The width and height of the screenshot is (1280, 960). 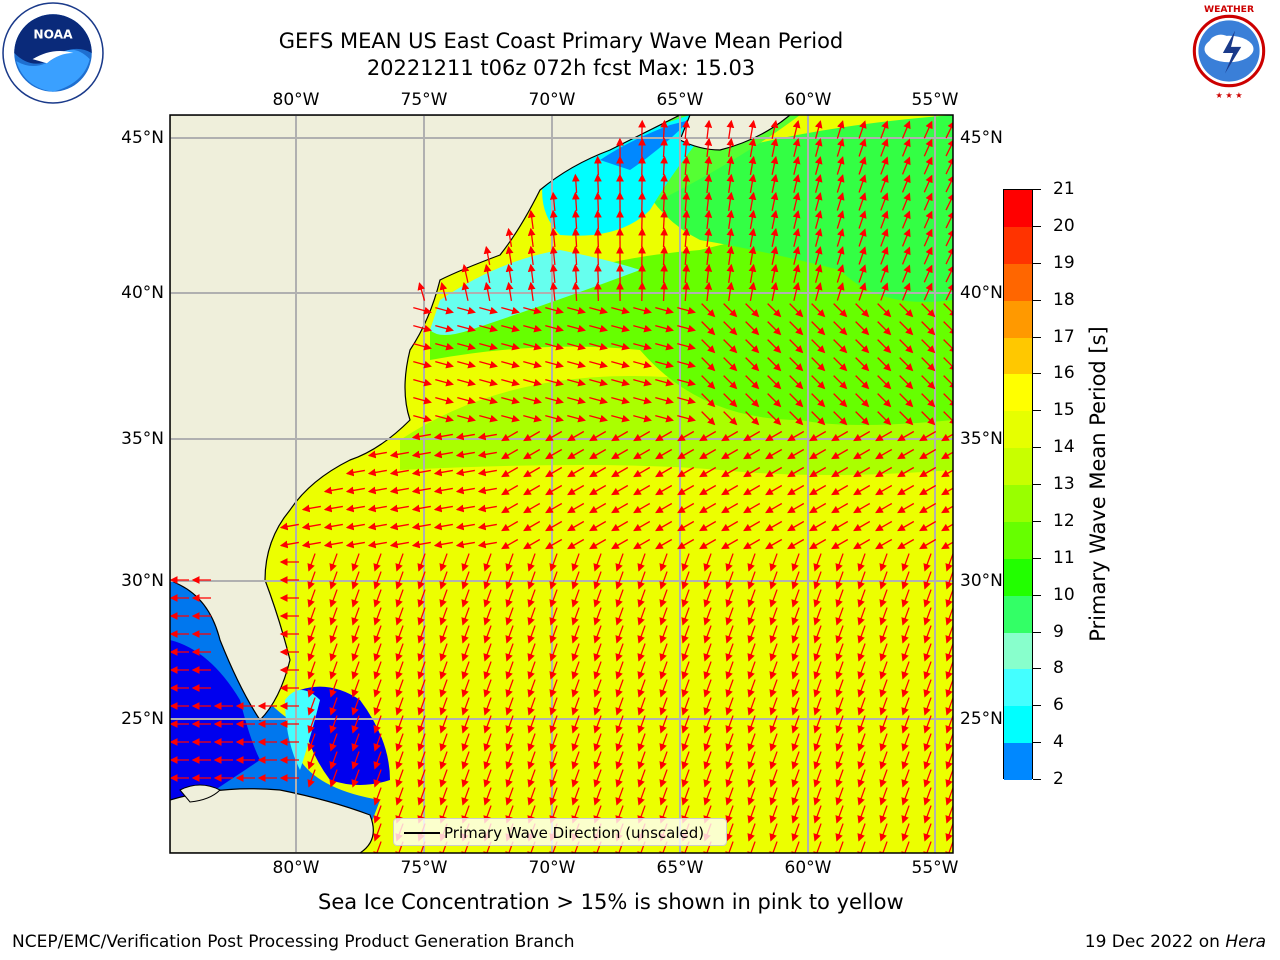 I want to click on lat-label-left: 45°N, so click(x=142, y=138).